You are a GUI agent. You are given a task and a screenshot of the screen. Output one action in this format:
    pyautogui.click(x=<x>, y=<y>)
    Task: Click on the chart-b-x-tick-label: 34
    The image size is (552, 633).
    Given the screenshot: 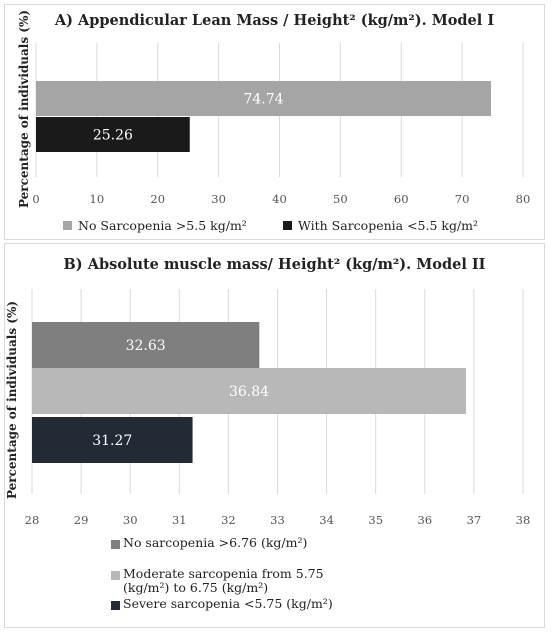 What is the action you would take?
    pyautogui.click(x=326, y=520)
    